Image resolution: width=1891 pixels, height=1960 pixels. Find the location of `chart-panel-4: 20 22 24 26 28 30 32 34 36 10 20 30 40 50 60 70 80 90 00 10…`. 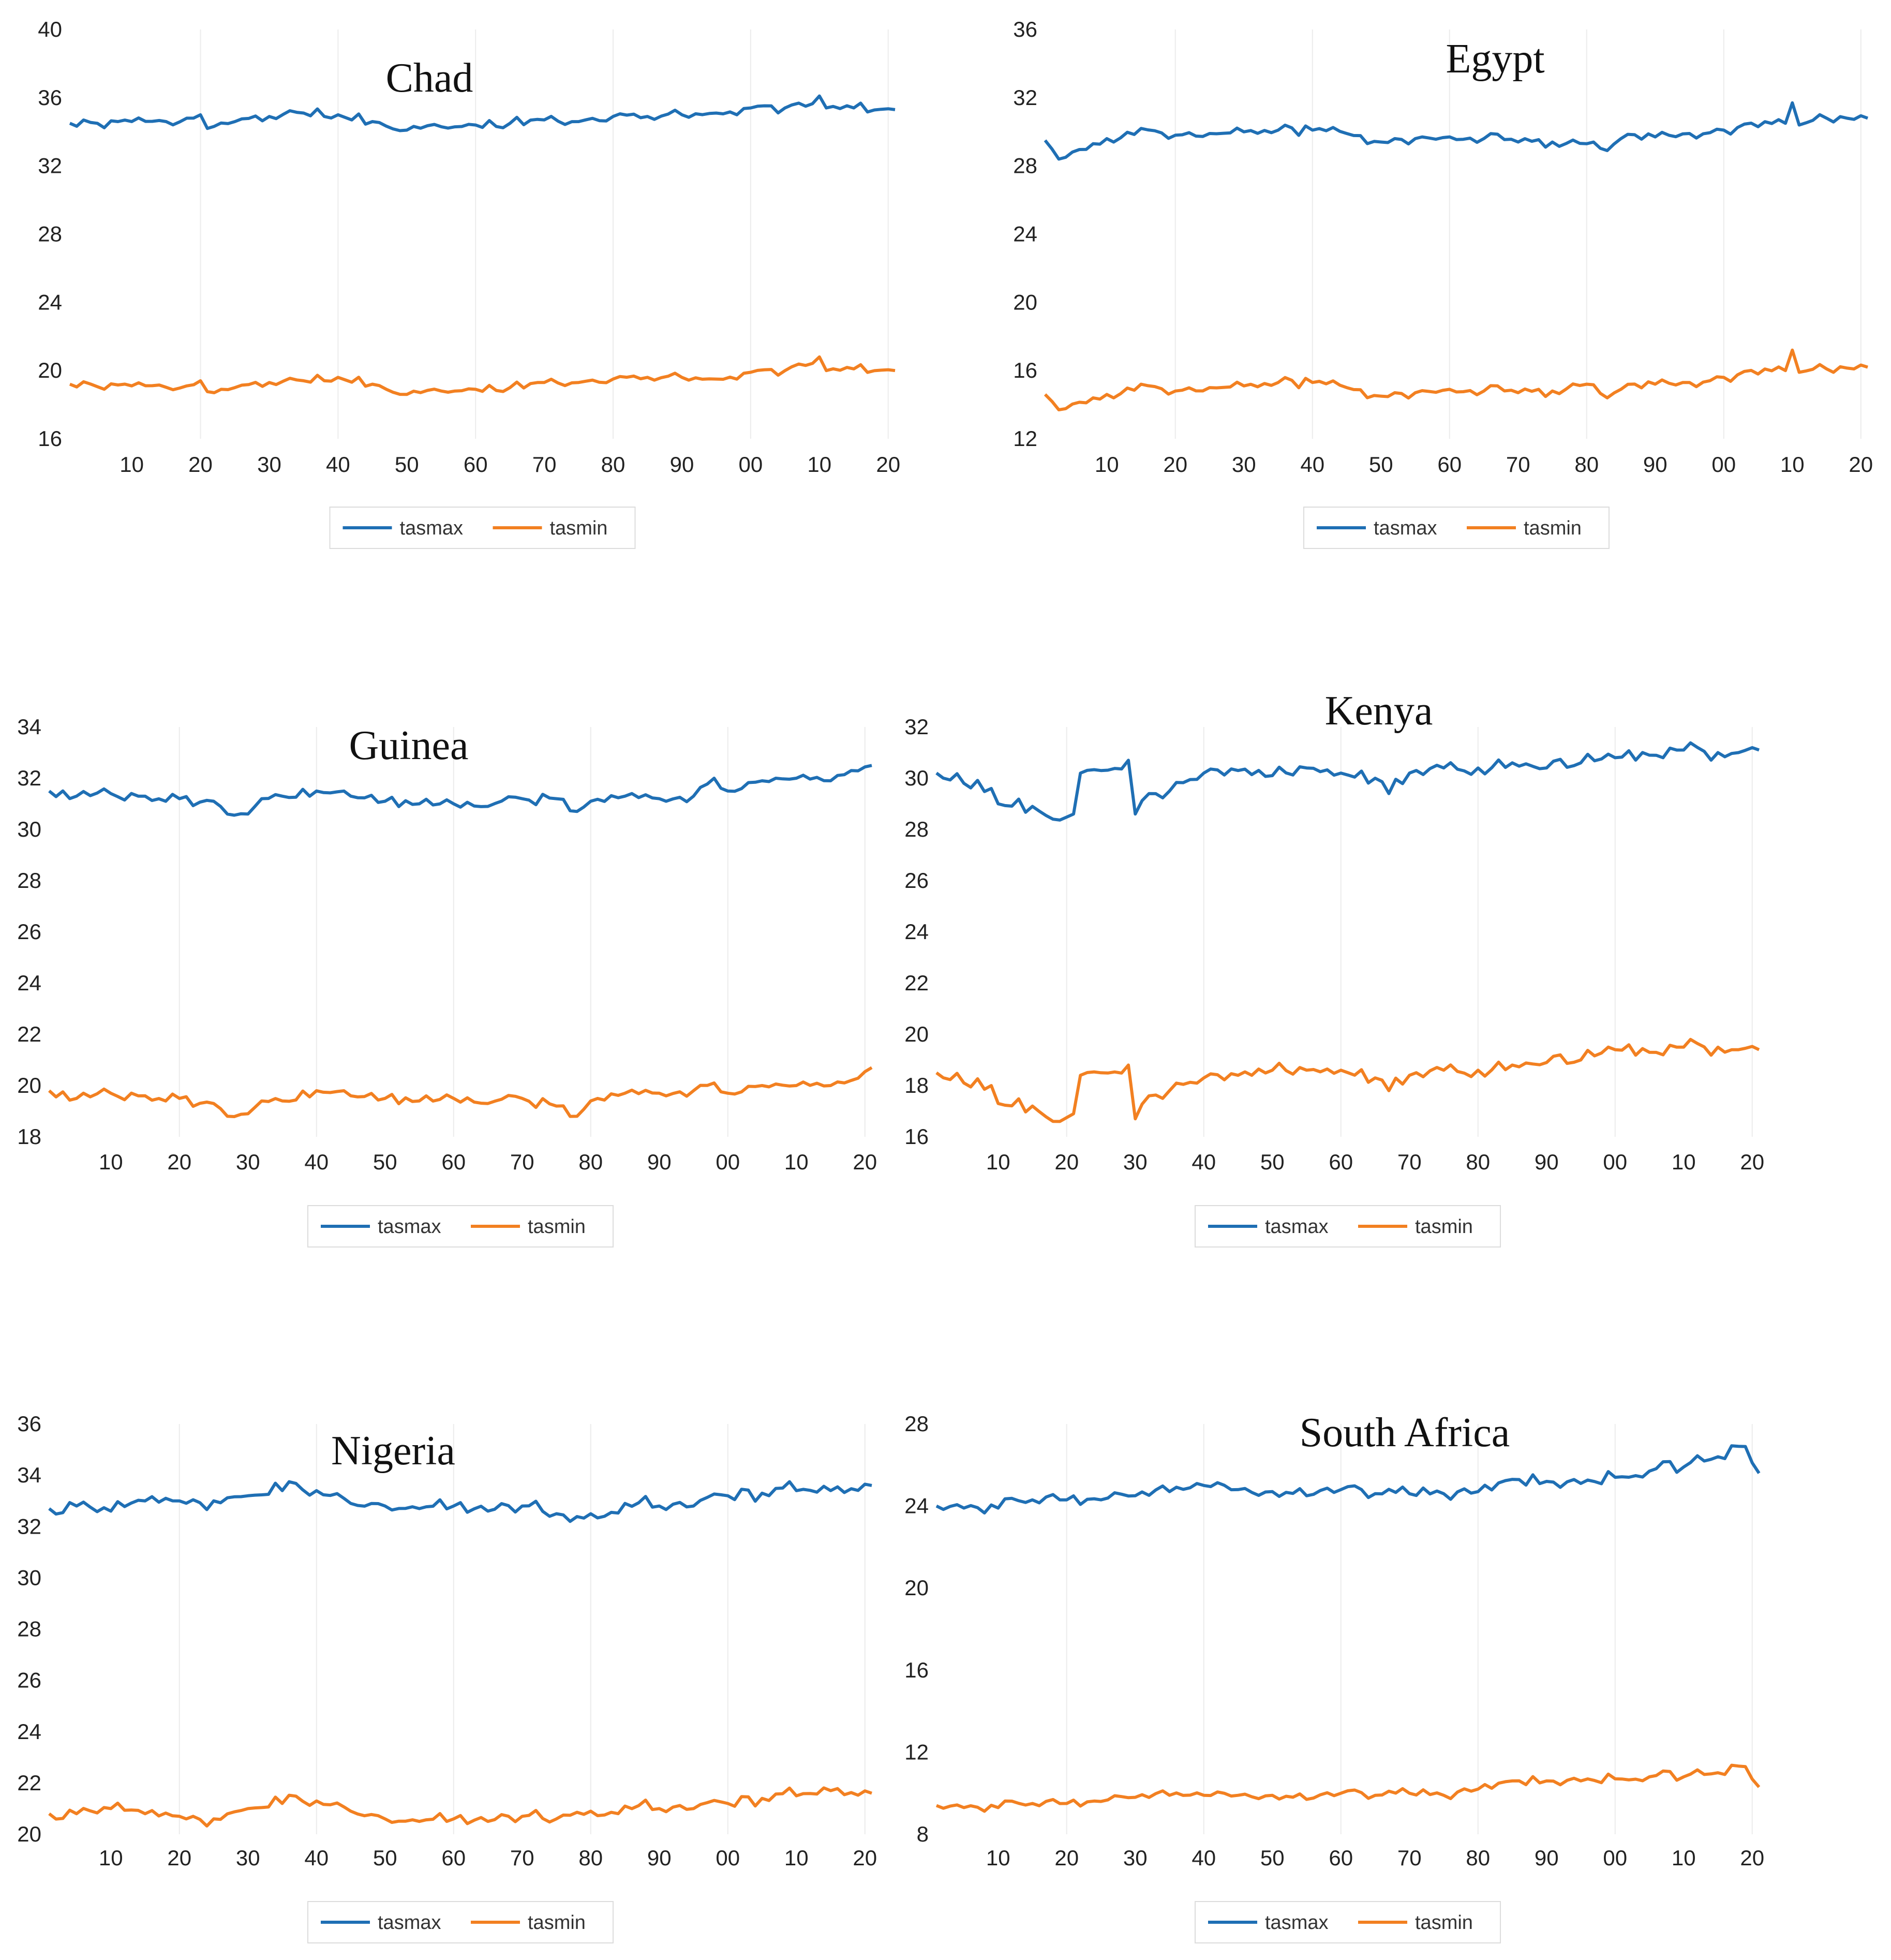

chart-panel-4: 20 22 24 26 28 30 32 34 36 10 20 30 40 50 60 70 80 90 00 10… is located at coordinates (447, 1678).